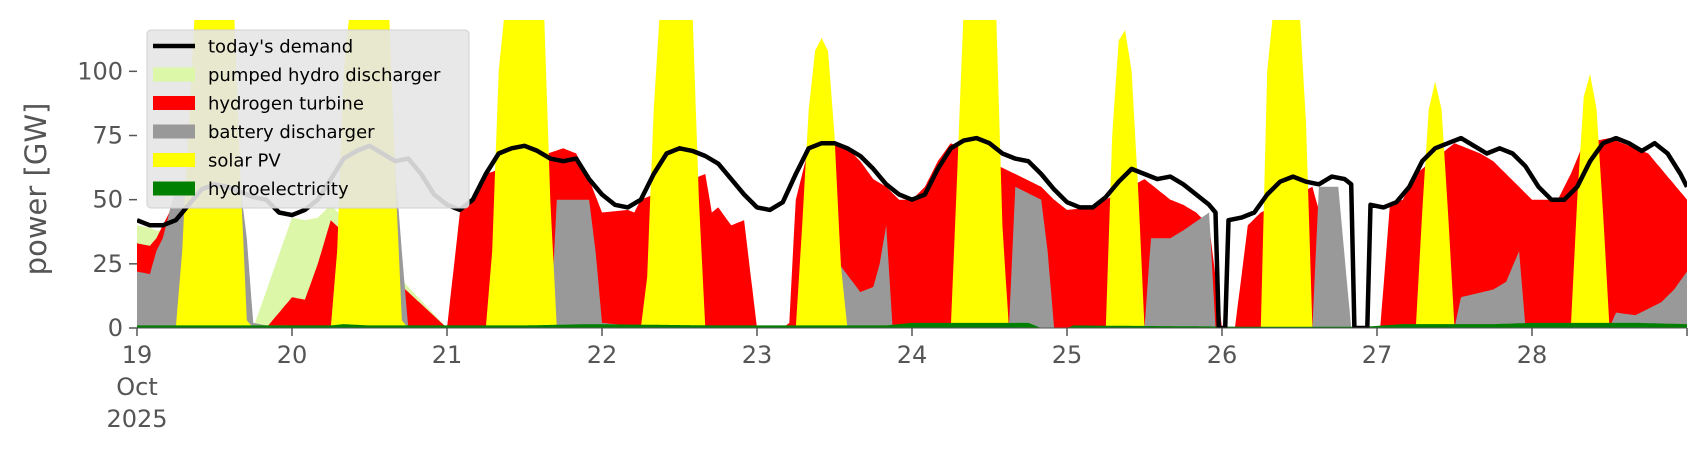 The height and width of the screenshot is (460, 1706). What do you see at coordinates (1532, 355) in the screenshot?
I see `x-tick-label: 28` at bounding box center [1532, 355].